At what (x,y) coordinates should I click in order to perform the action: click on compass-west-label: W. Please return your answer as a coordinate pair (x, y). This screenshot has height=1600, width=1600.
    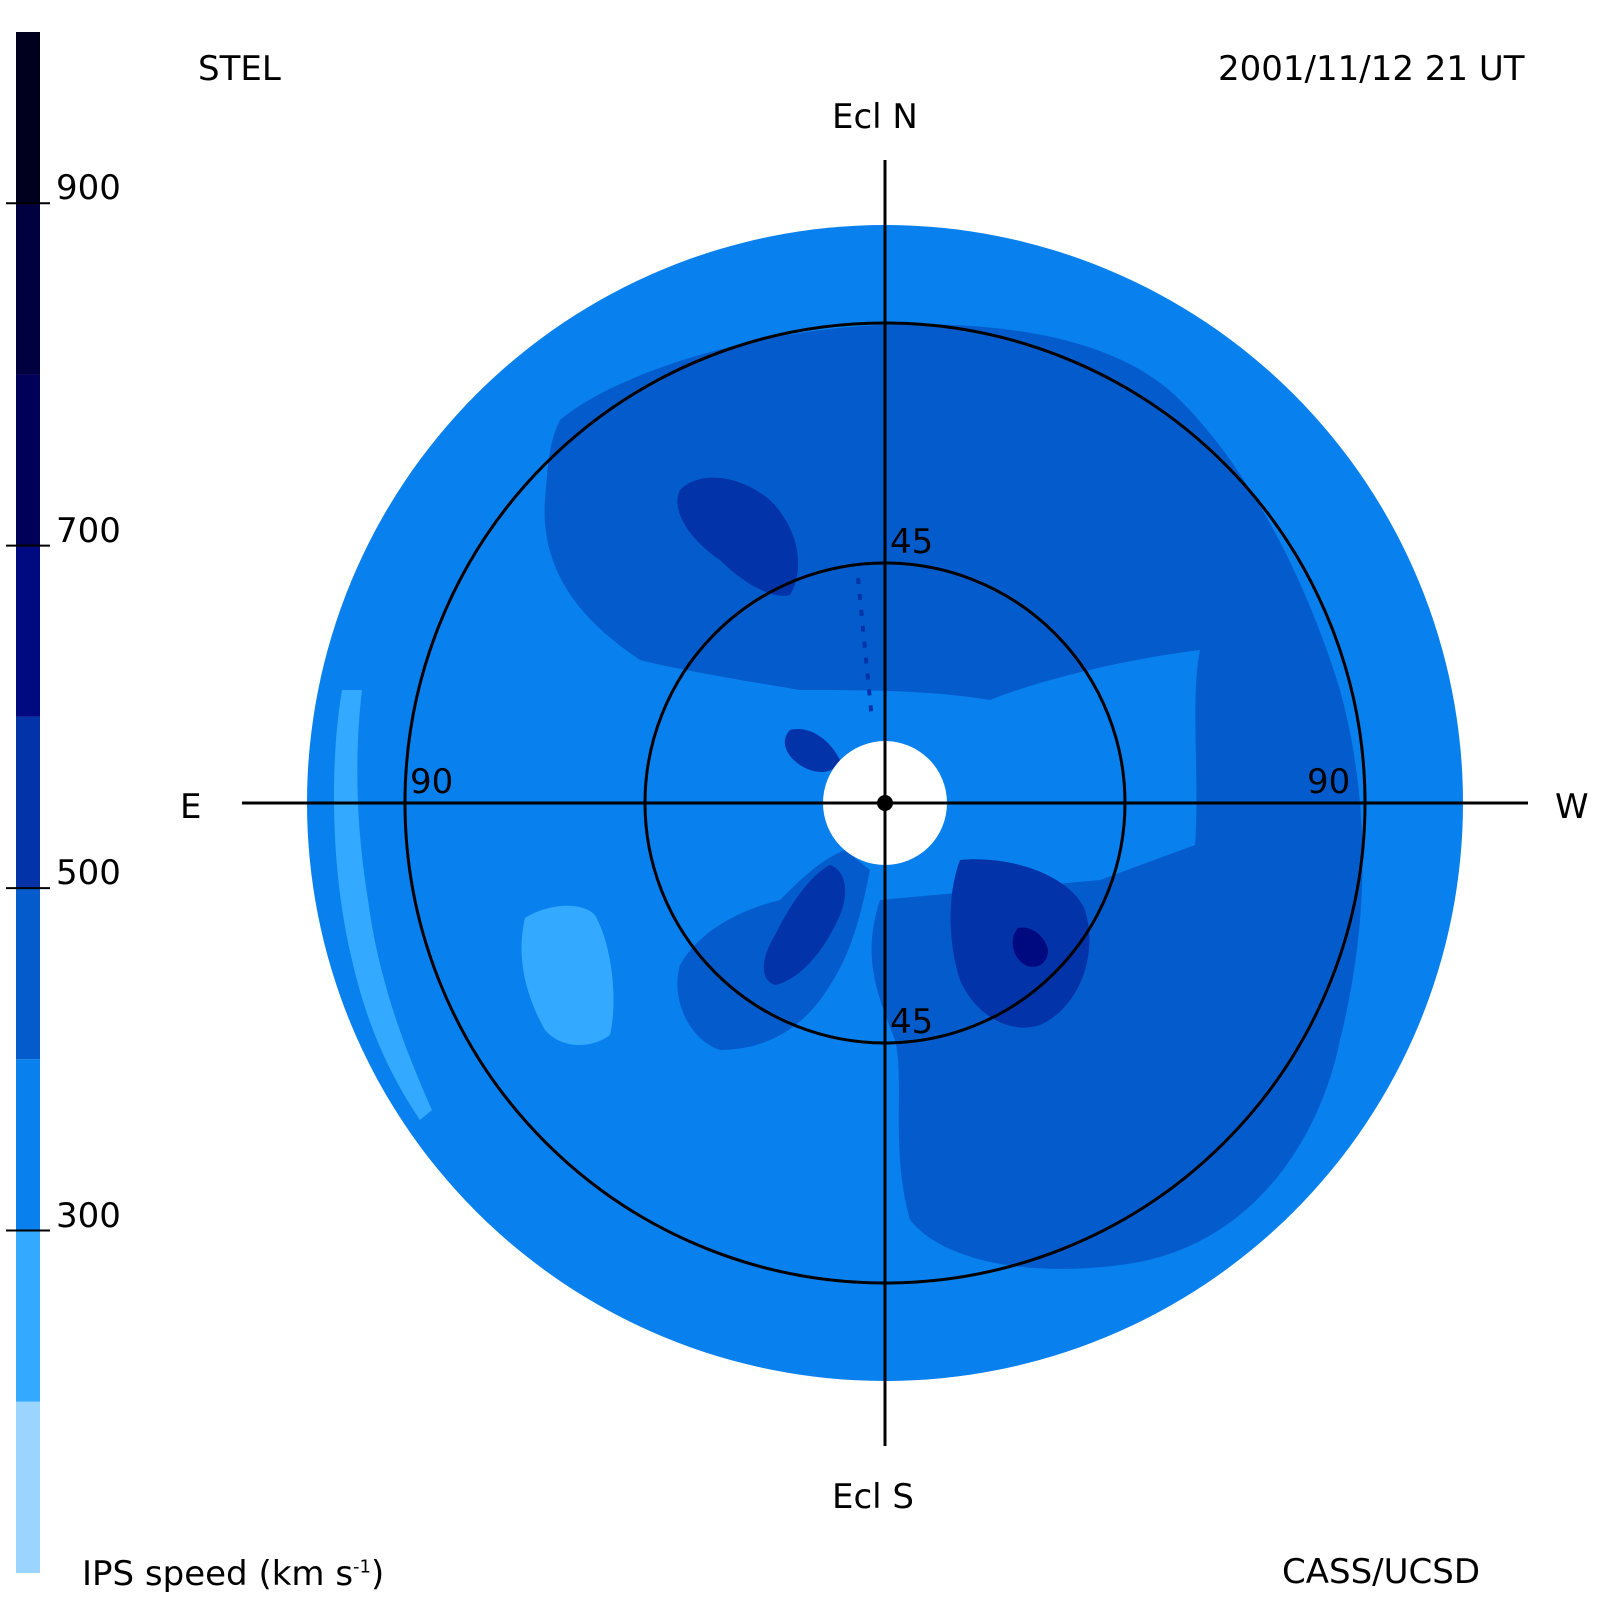
    Looking at the image, I should click on (1572, 807).